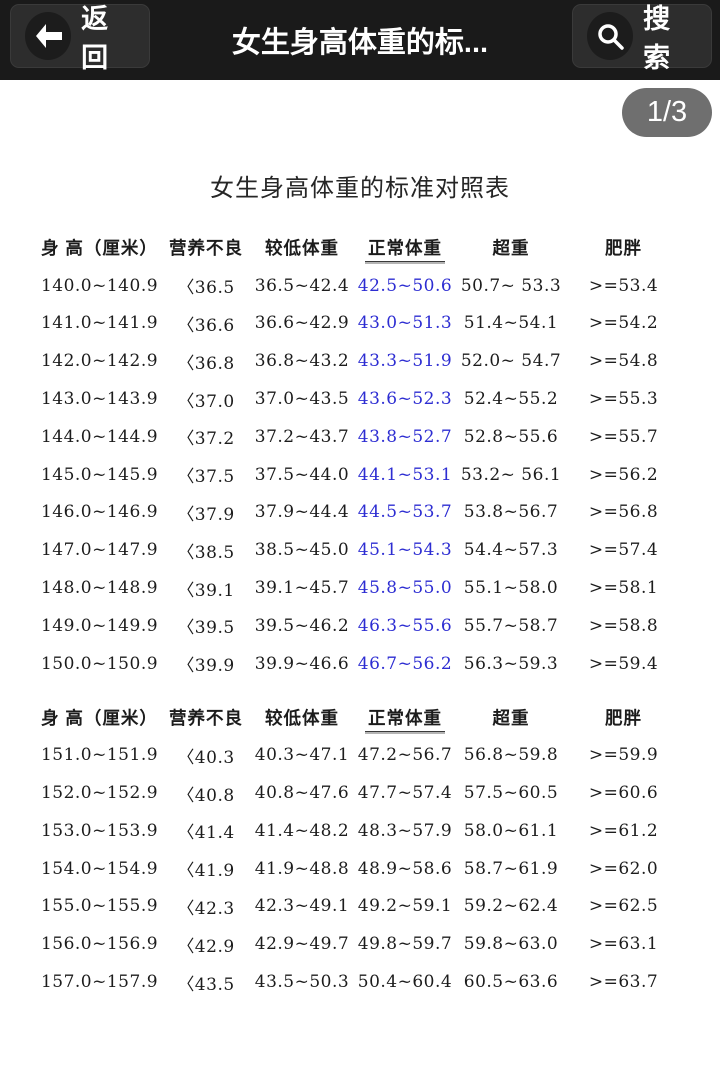 The image size is (720, 1073). Describe the element at coordinates (405, 323) in the screenshot. I see `table-cell: 43.0~51.3` at that location.